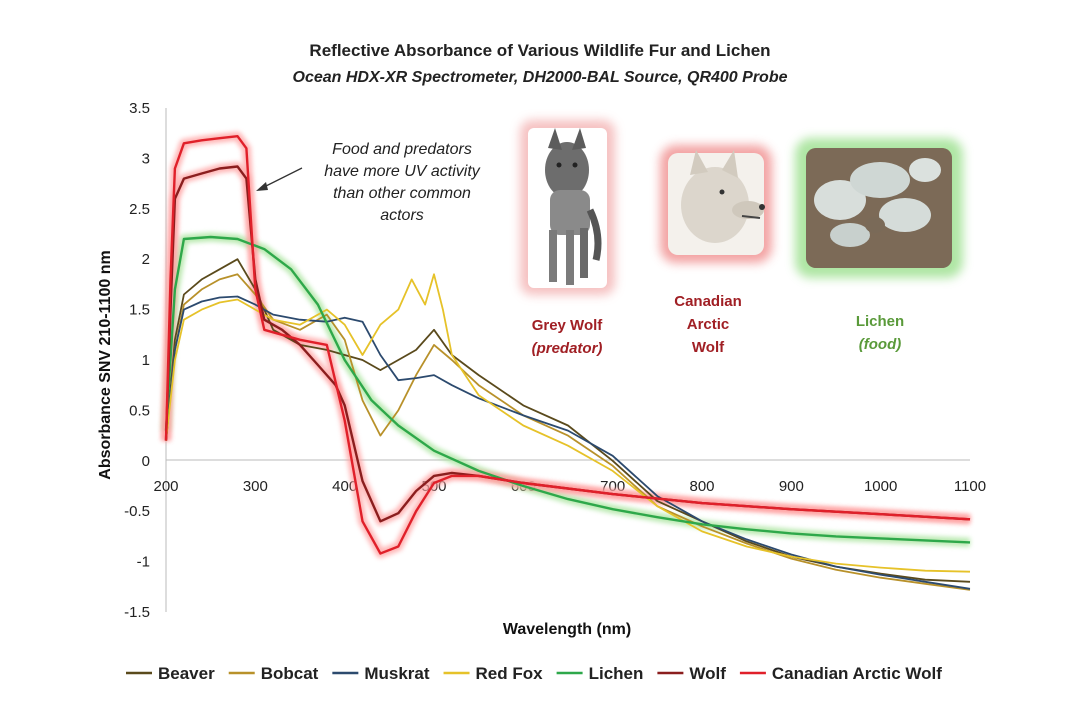 This screenshot has width=1080, height=709. I want to click on annotation-line: actors, so click(402, 215).